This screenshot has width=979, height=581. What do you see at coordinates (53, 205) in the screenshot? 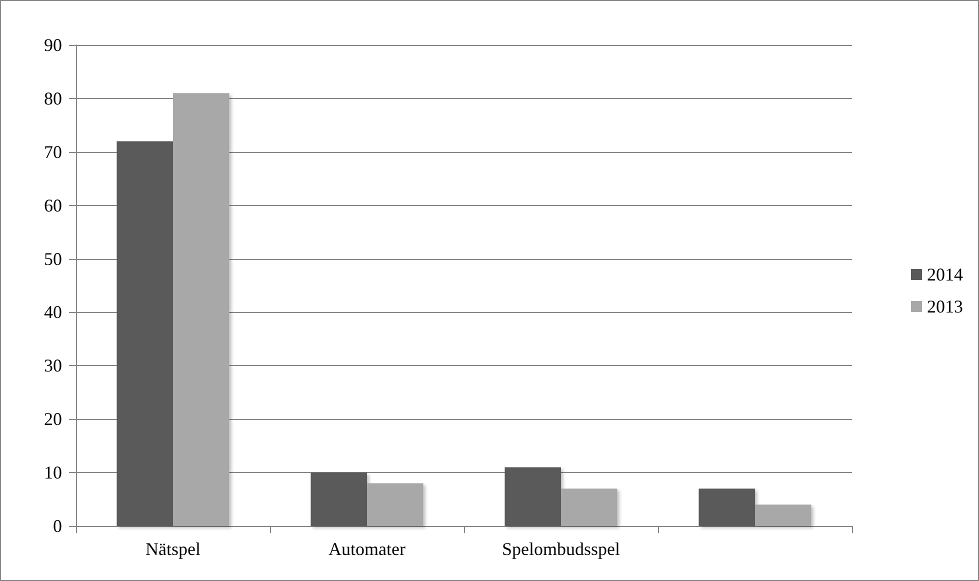
I see `y-tick-label: 60` at bounding box center [53, 205].